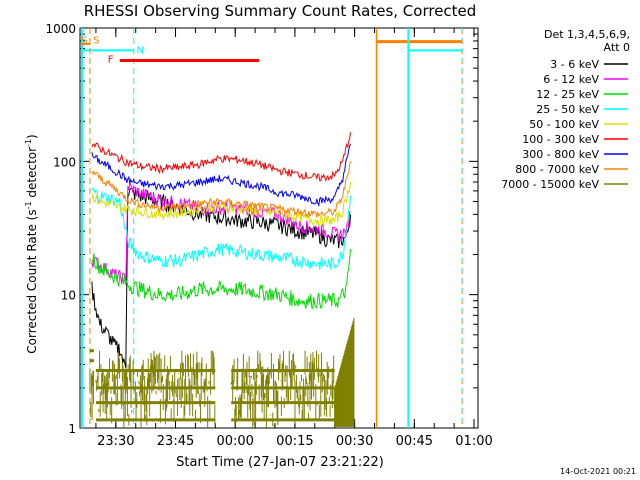 The height and width of the screenshot is (480, 640). What do you see at coordinates (598, 471) in the screenshot?
I see `footer-timestamp: 14-Oct-2021 00:21` at bounding box center [598, 471].